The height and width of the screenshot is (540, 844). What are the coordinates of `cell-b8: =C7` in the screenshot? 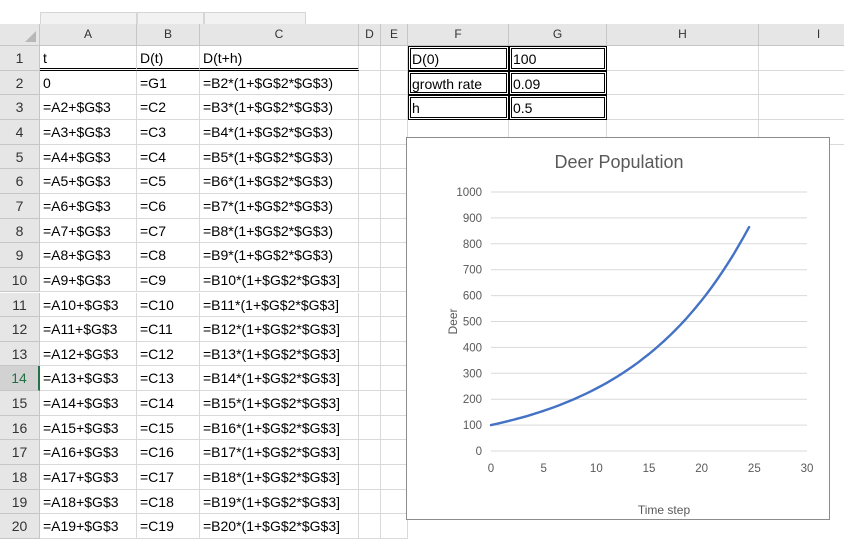 It's located at (168, 231).